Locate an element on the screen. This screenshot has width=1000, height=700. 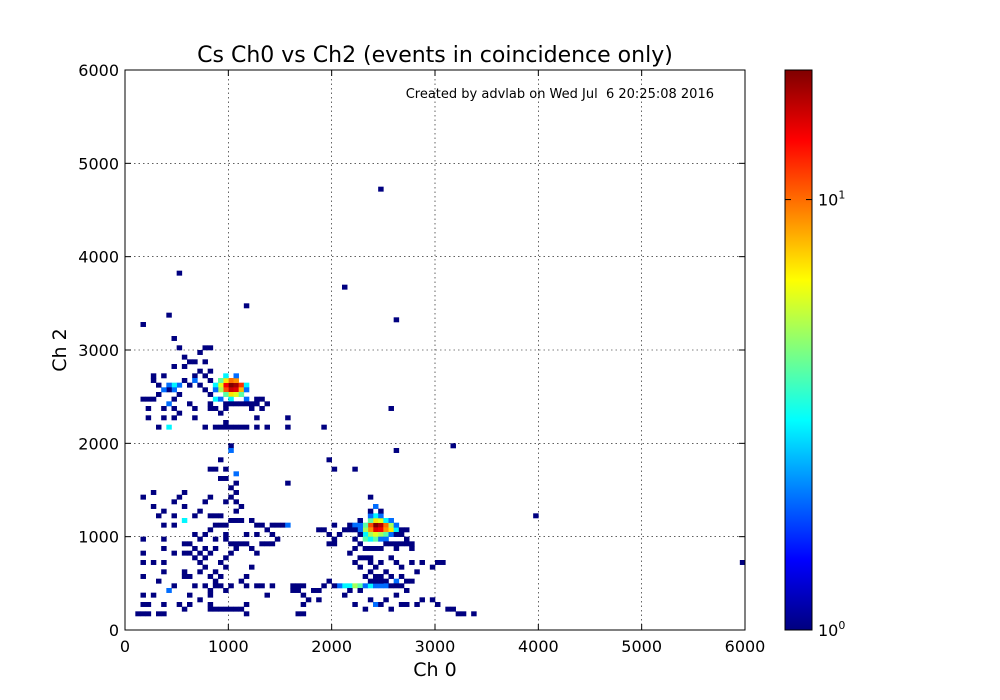
x-tick-label: 5000 is located at coordinates (641, 646).